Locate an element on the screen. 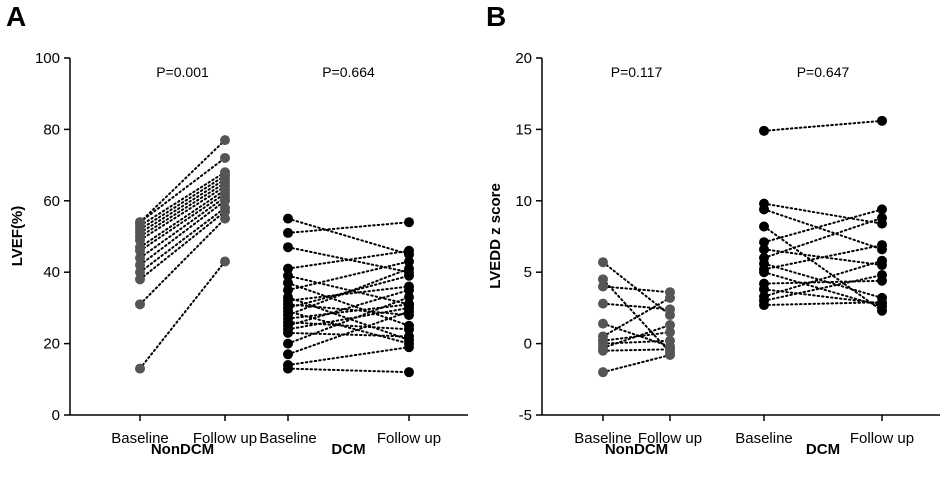 This screenshot has width=948, height=486. group-label: NonDCM is located at coordinates (636, 449).